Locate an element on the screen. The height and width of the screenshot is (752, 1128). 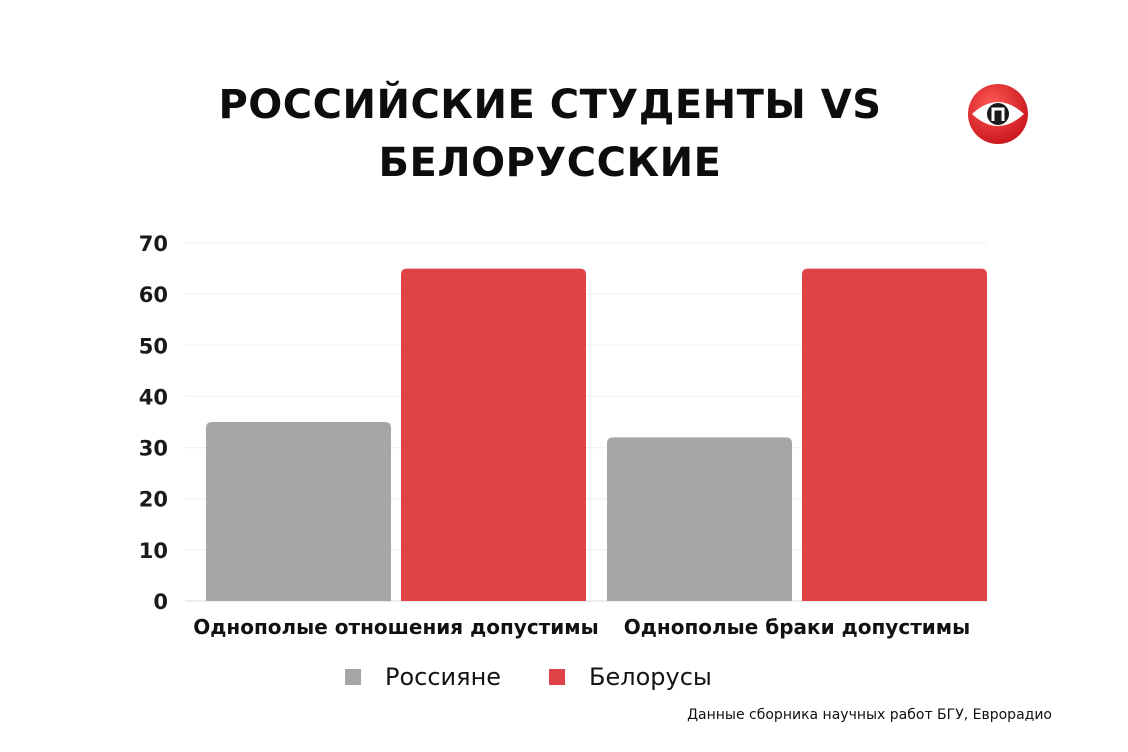
legend-label-russians: Россияне is located at coordinates (443, 677).